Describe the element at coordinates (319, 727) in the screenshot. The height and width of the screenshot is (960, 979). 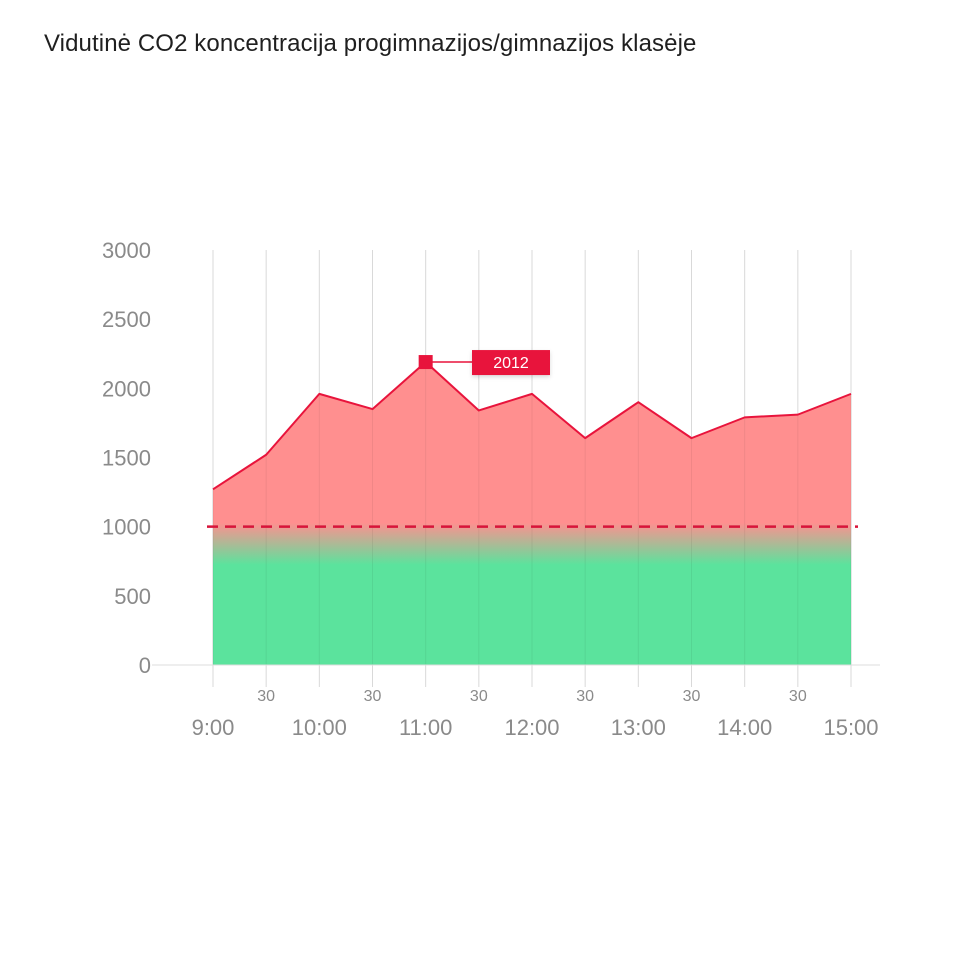
I see `x-tick-label: 10:00` at that location.